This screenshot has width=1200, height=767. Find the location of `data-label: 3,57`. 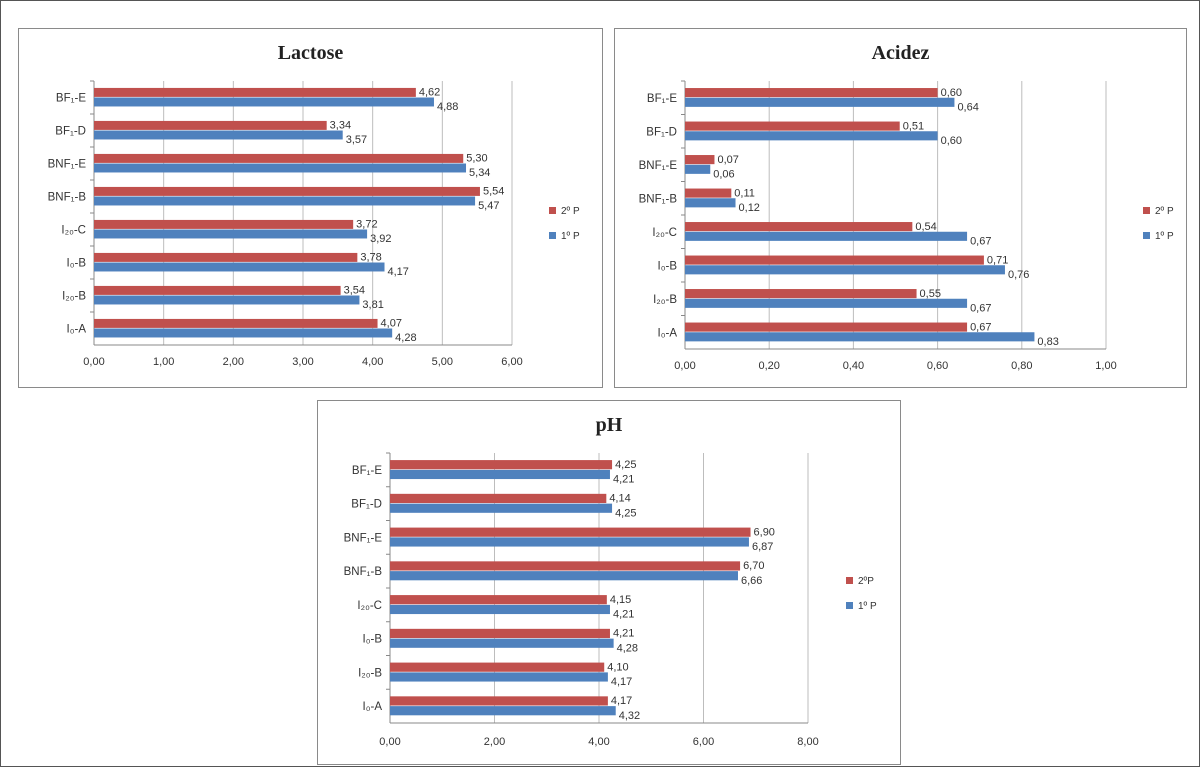

data-label: 3,57 is located at coordinates (356, 140).